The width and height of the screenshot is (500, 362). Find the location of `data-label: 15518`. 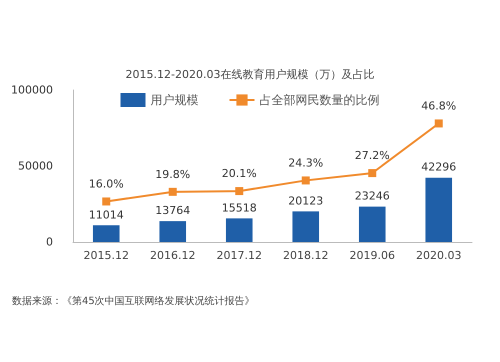

data-label: 15518 is located at coordinates (239, 207).